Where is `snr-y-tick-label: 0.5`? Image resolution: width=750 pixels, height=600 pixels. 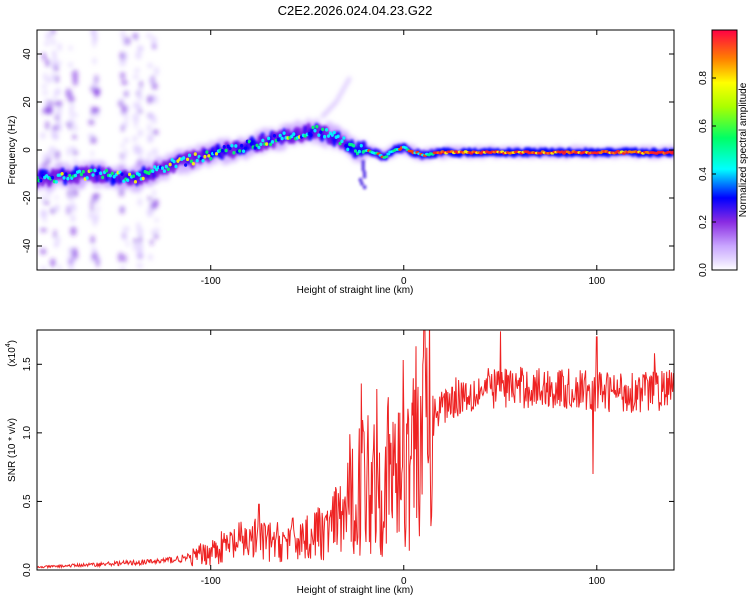 snr-y-tick-label: 0.5 is located at coordinates (27, 501).